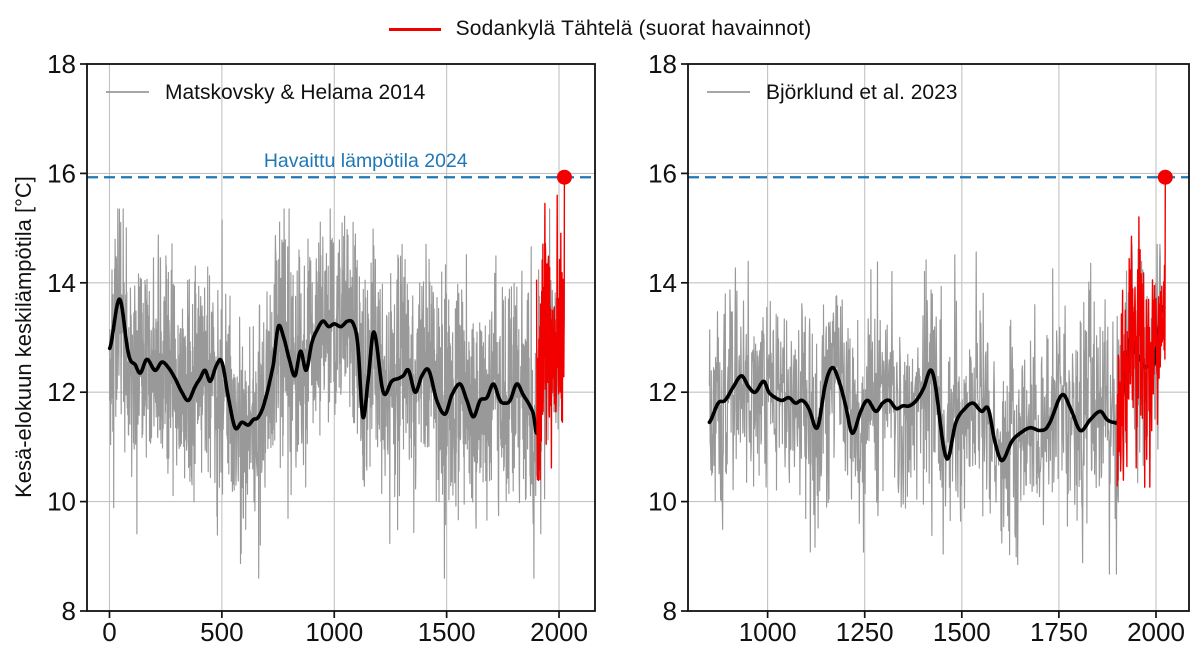 The width and height of the screenshot is (1200, 659). I want to click on panel-legend-left: Matskovsky & Helama 2014, so click(266, 92).